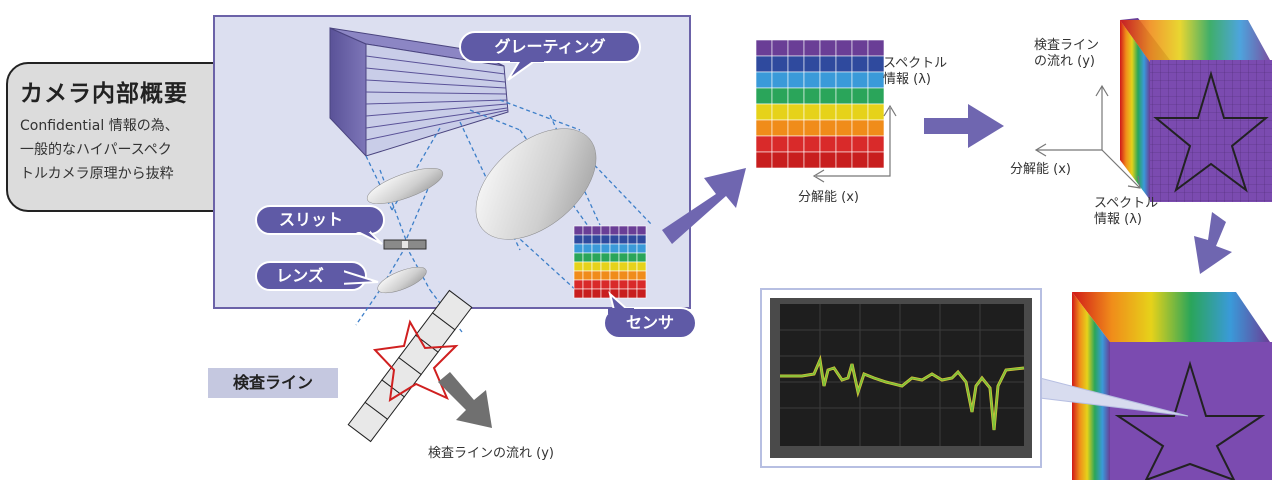  Describe the element at coordinates (704, 206) in the screenshot. I see `arrow-sensor-to-frame` at that location.